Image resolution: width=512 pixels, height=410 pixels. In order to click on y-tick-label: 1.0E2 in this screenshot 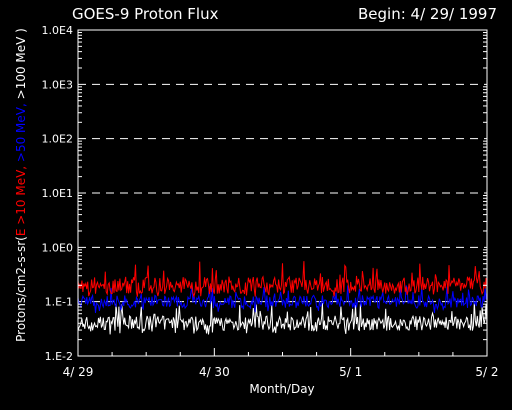, I will do `click(57, 139)`.